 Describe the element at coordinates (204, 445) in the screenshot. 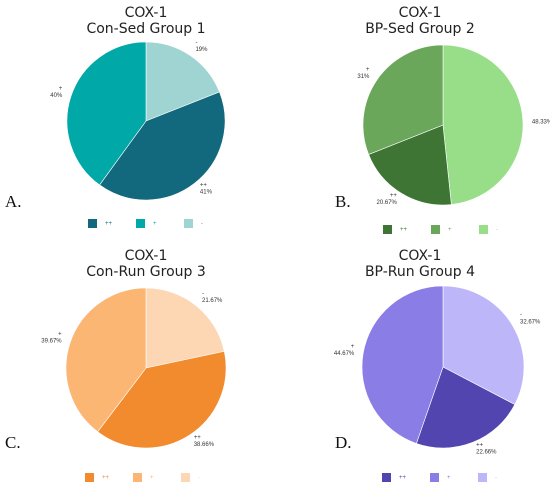

I see `slice-value-label: 38.66%` at that location.